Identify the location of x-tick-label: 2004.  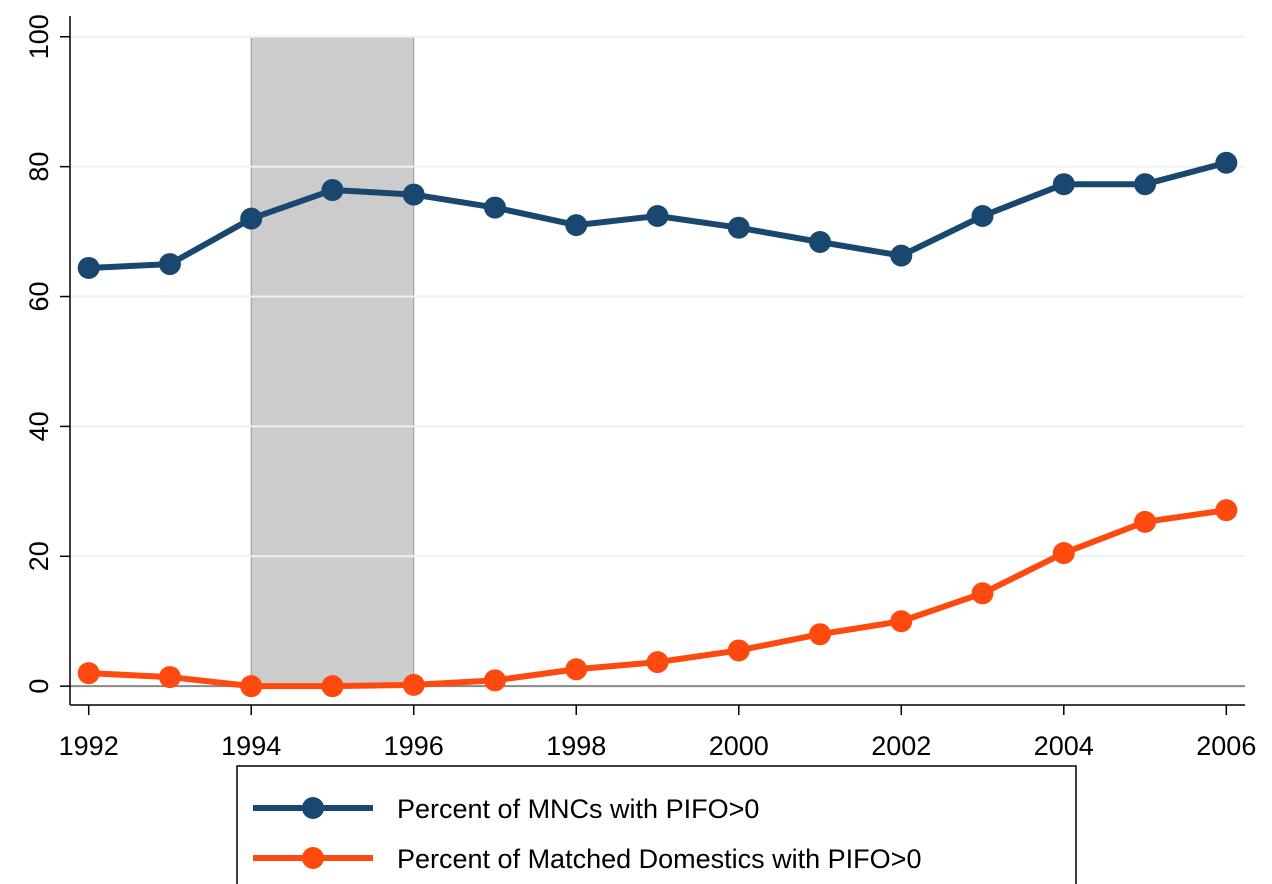
(1064, 746).